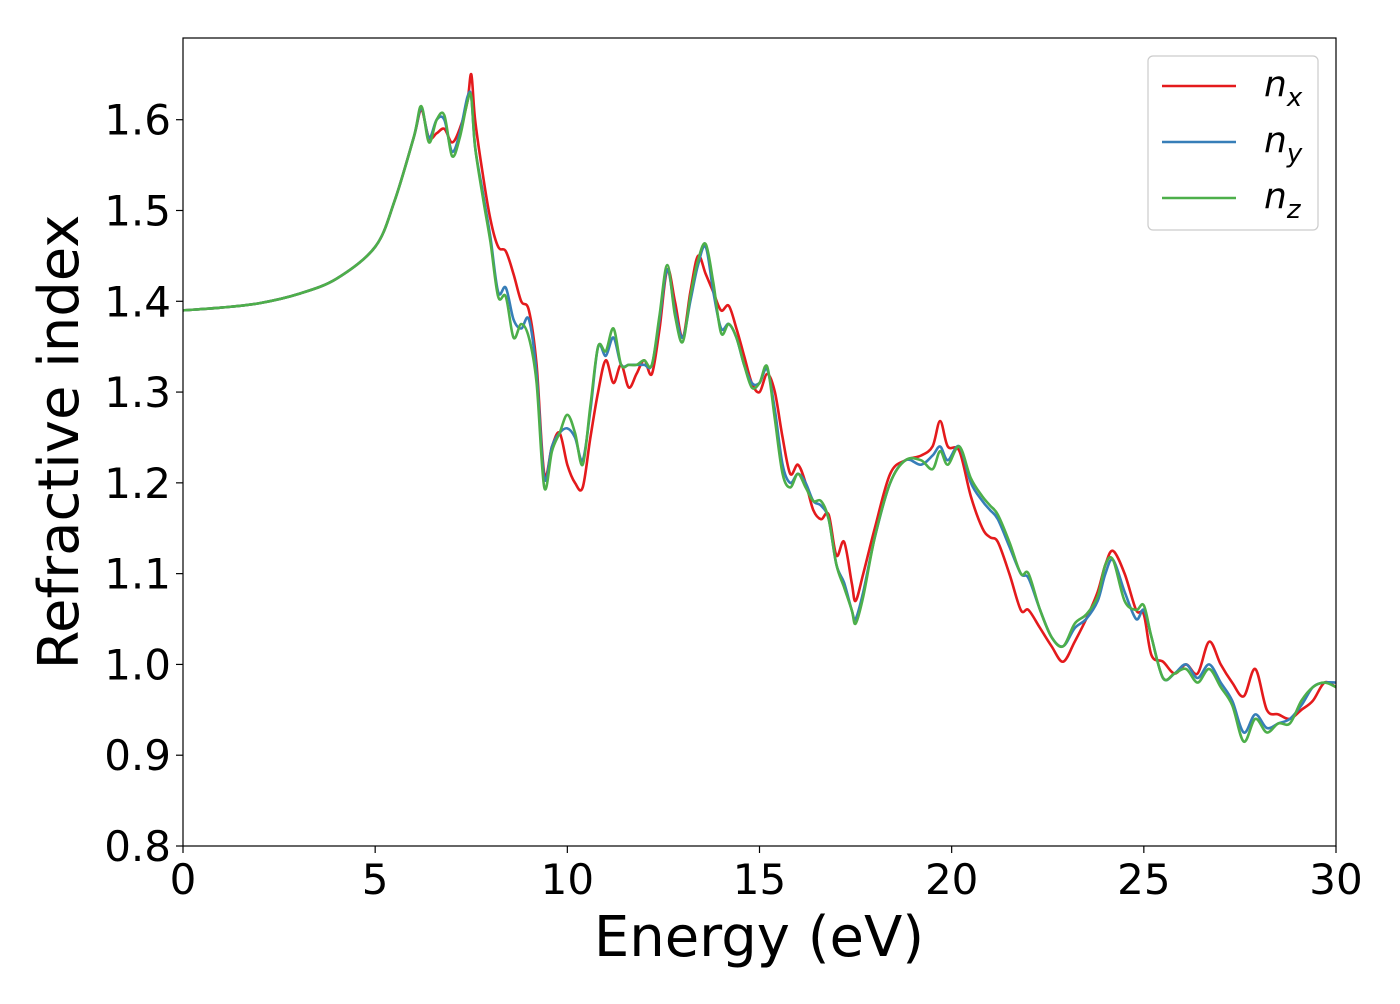  Describe the element at coordinates (137, 755) in the screenshot. I see `y-tick-label: 0.9` at that location.